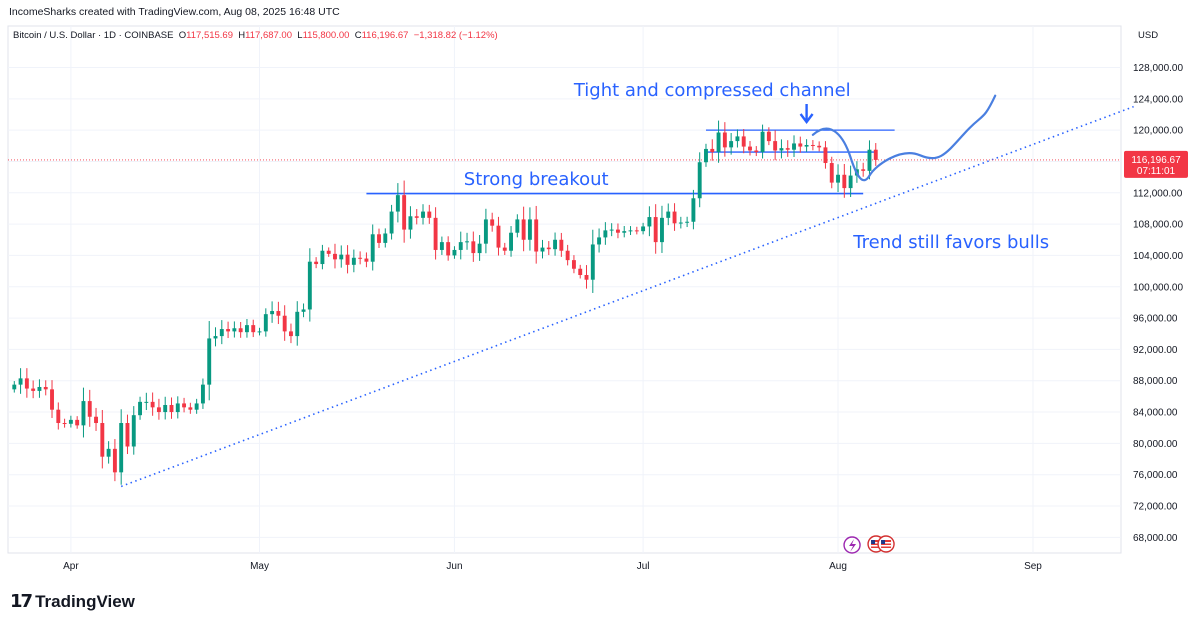  Describe the element at coordinates (1158, 287) in the screenshot. I see `y-tick-label: 100,000.00` at that location.